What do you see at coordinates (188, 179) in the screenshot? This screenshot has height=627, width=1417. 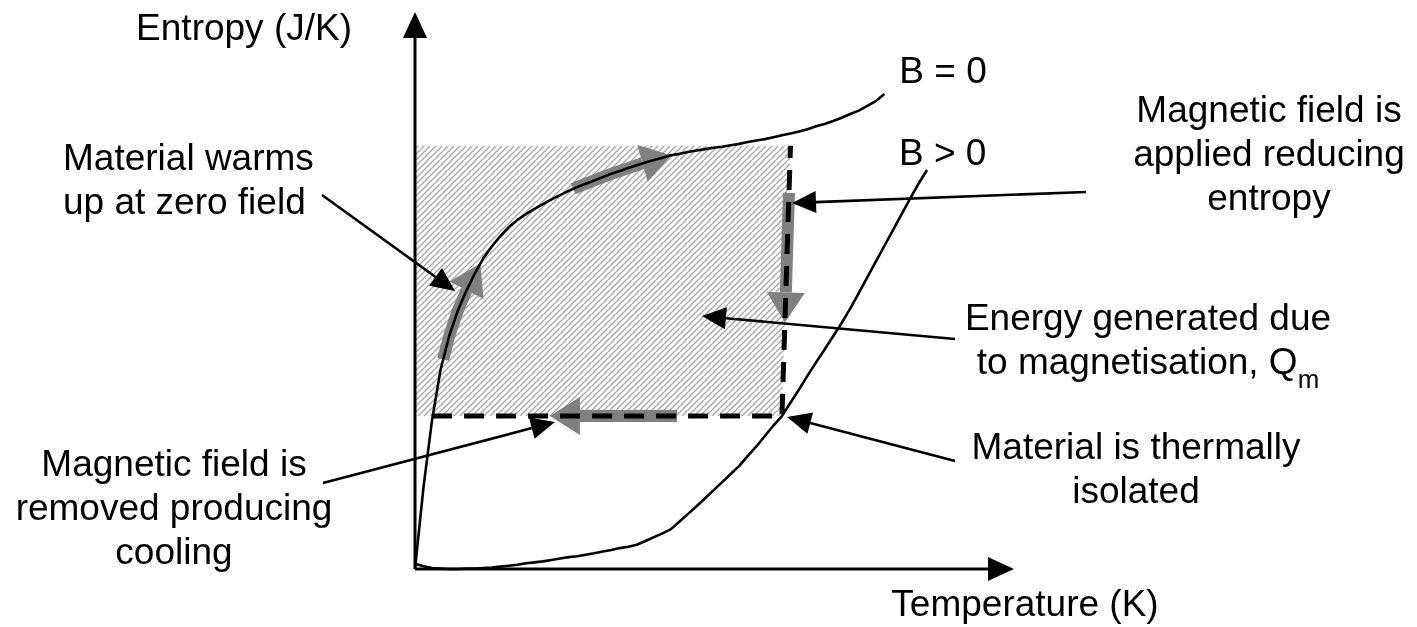 I see `text: Material warms up at zero field` at bounding box center [188, 179].